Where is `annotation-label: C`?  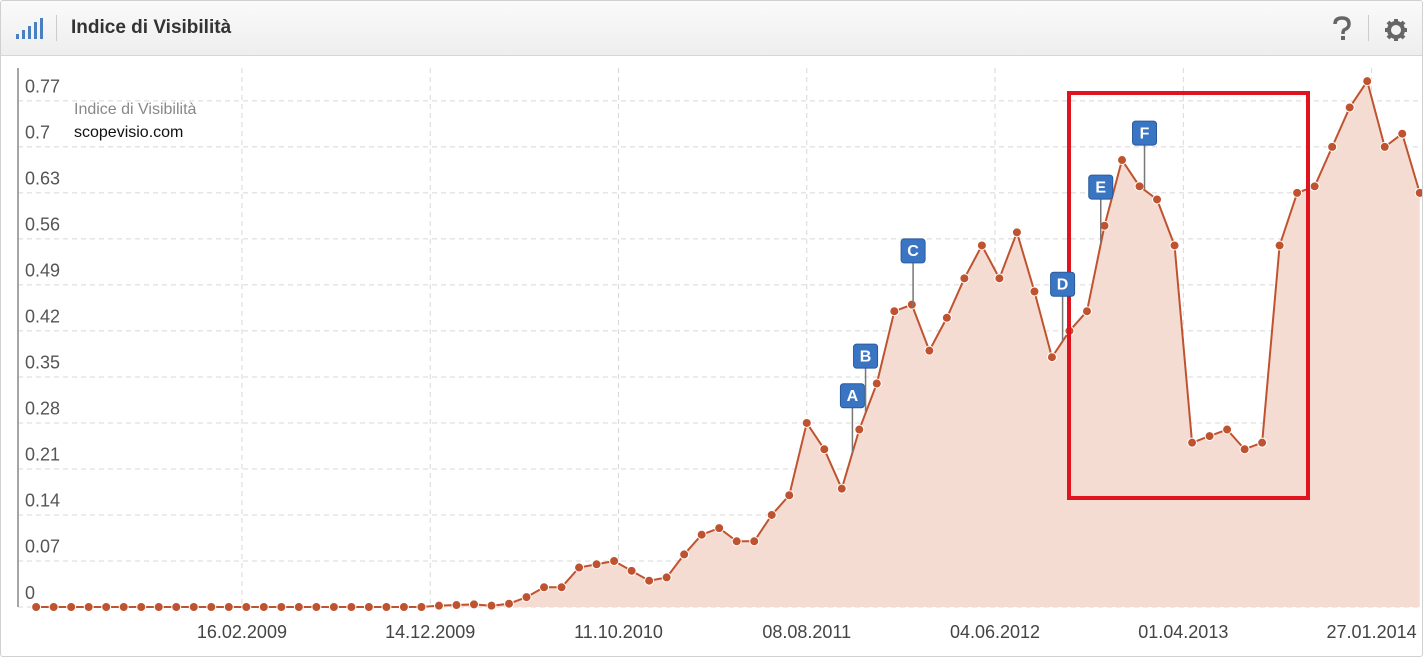 annotation-label: C is located at coordinates (913, 251).